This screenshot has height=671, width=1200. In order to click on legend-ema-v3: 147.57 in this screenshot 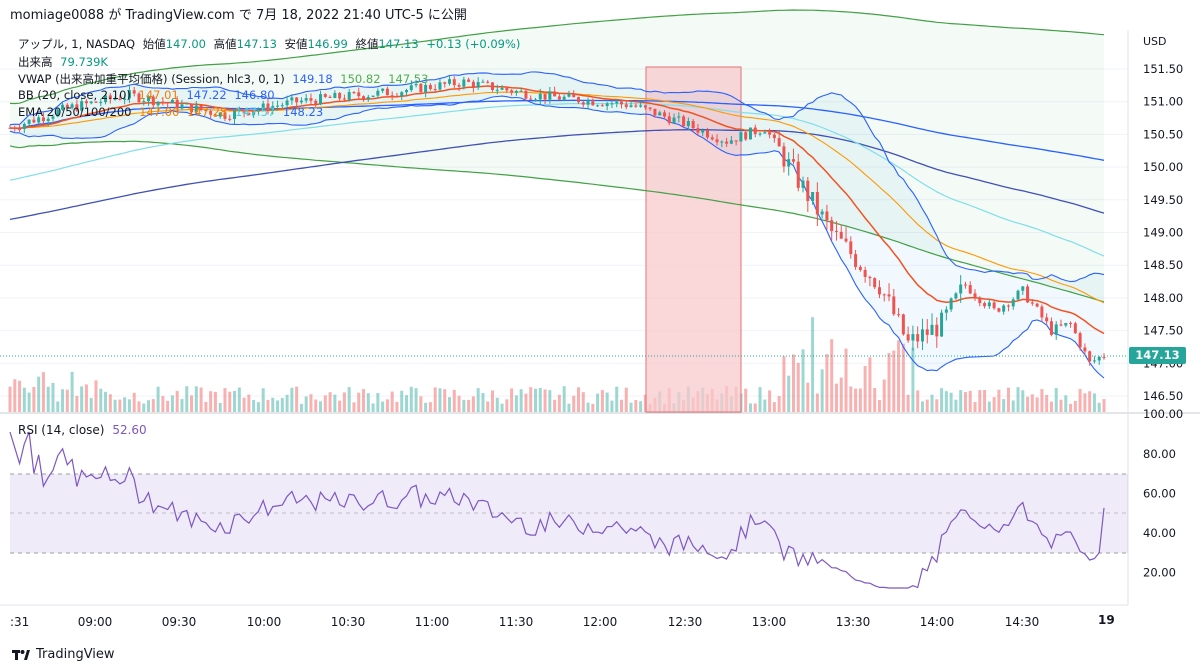, I will do `click(255, 112)`.